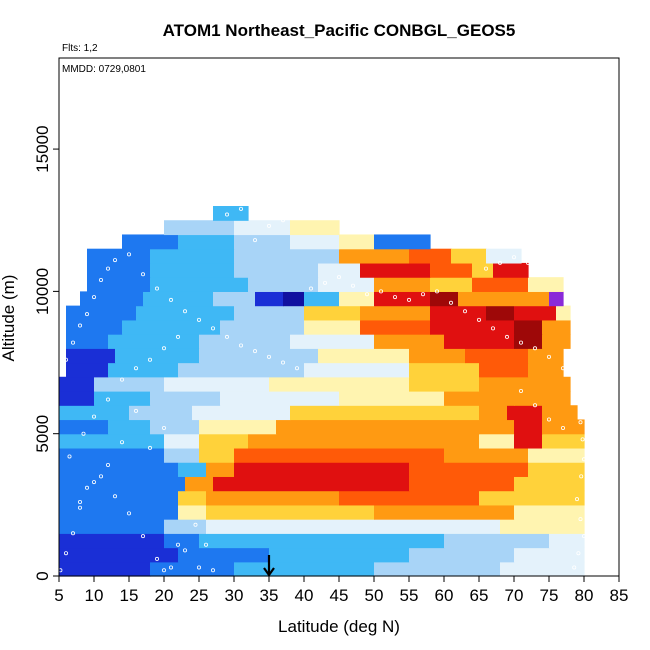 The width and height of the screenshot is (650, 650). What do you see at coordinates (409, 595) in the screenshot?
I see `x-tick-label: 55` at bounding box center [409, 595].